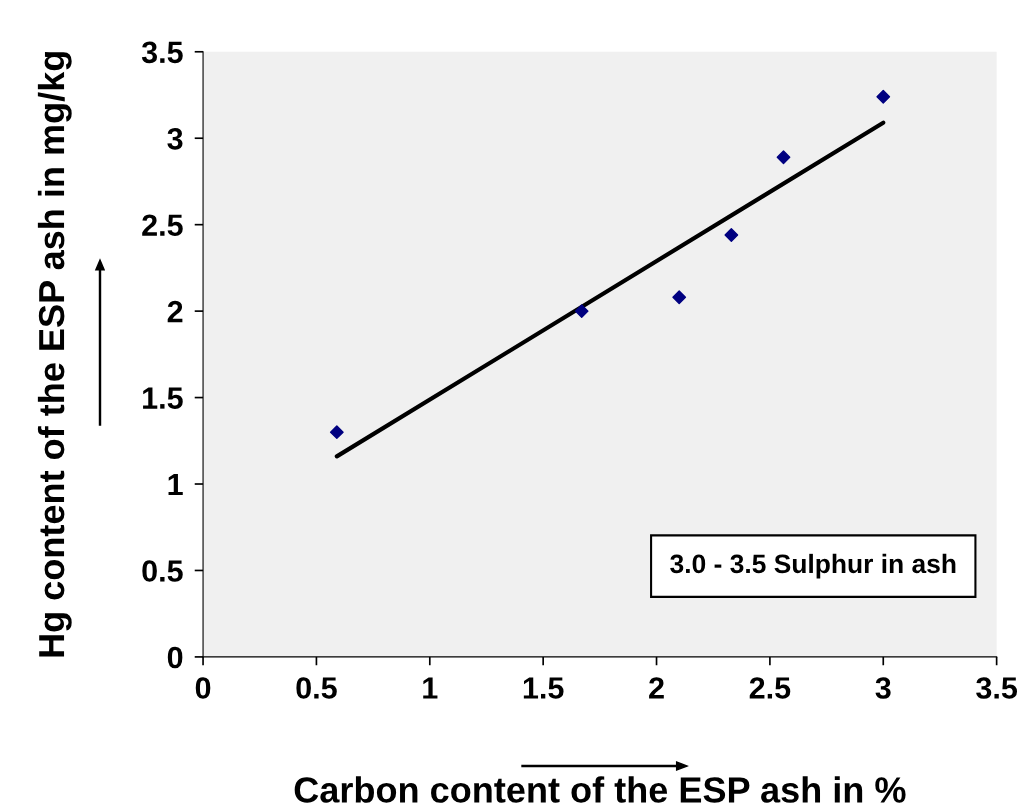 This screenshot has width=1036, height=809. I want to click on x-axis-title: Carbon content of the ESP ash in %, so click(600, 789).